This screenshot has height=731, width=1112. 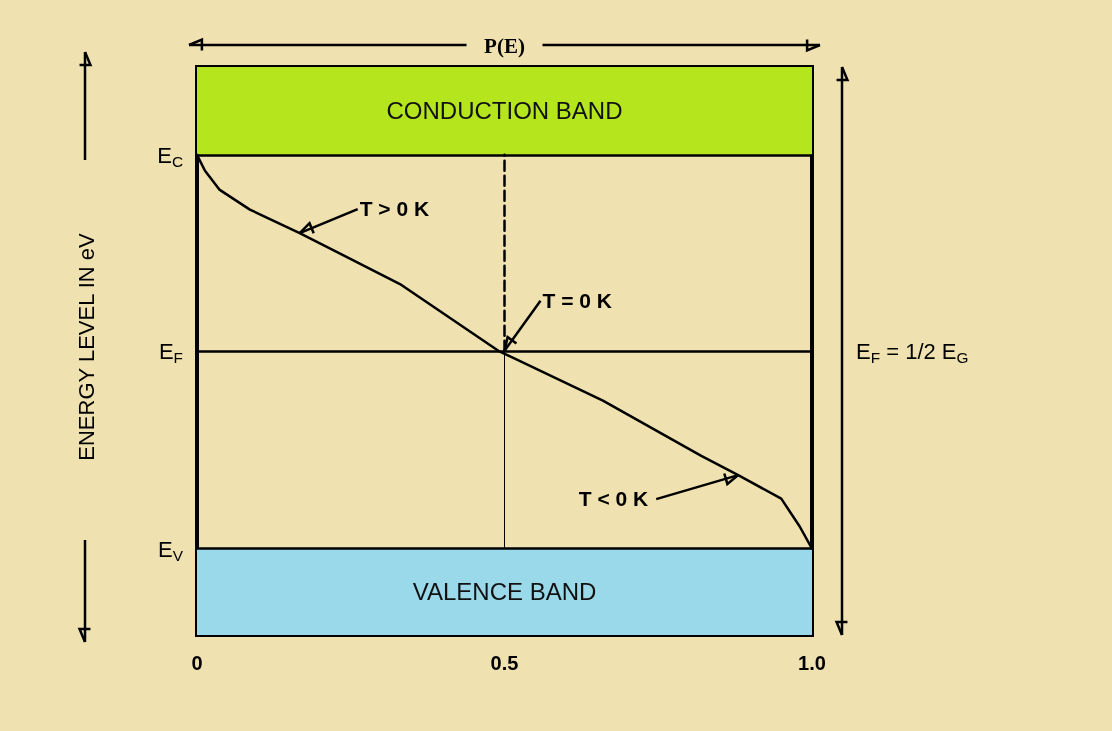 What do you see at coordinates (504, 592) in the screenshot?
I see `band-label: VALENCE BAND` at bounding box center [504, 592].